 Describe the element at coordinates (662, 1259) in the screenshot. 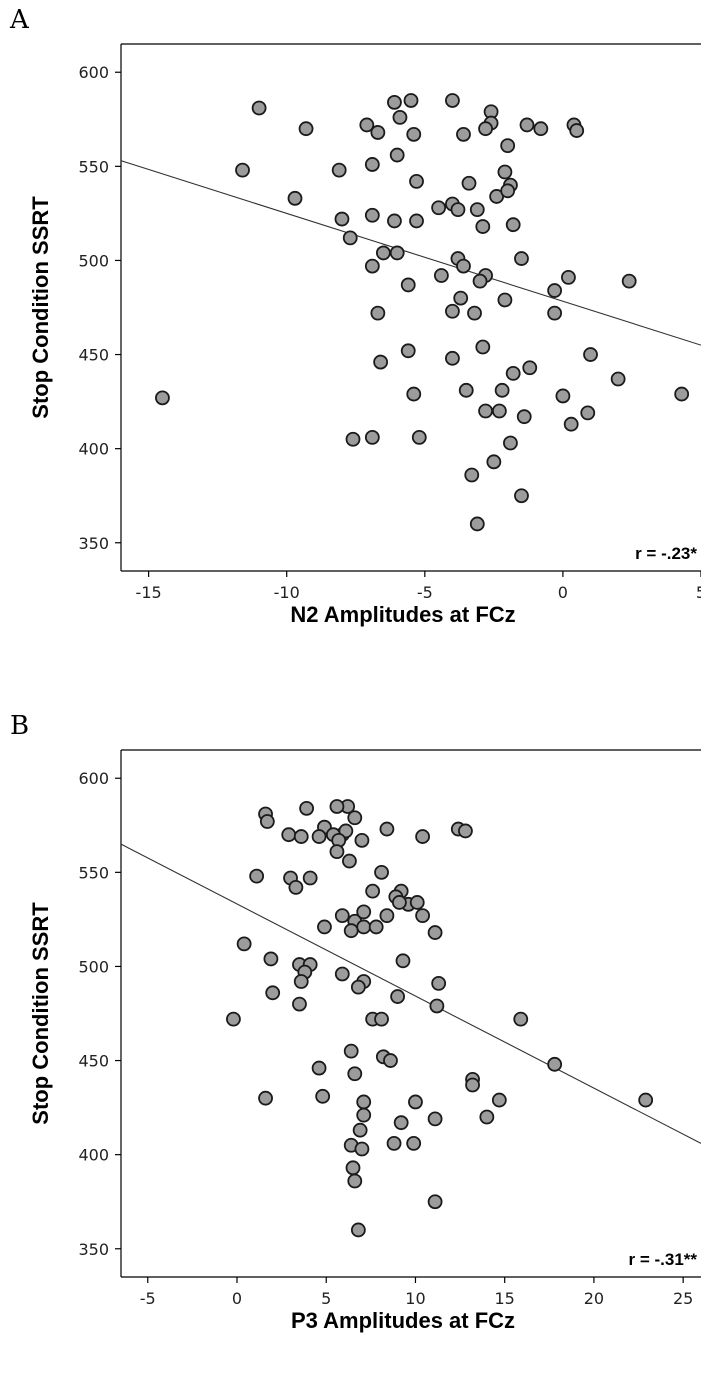

I see `panel-b-correlation-label: r = -.31**` at that location.